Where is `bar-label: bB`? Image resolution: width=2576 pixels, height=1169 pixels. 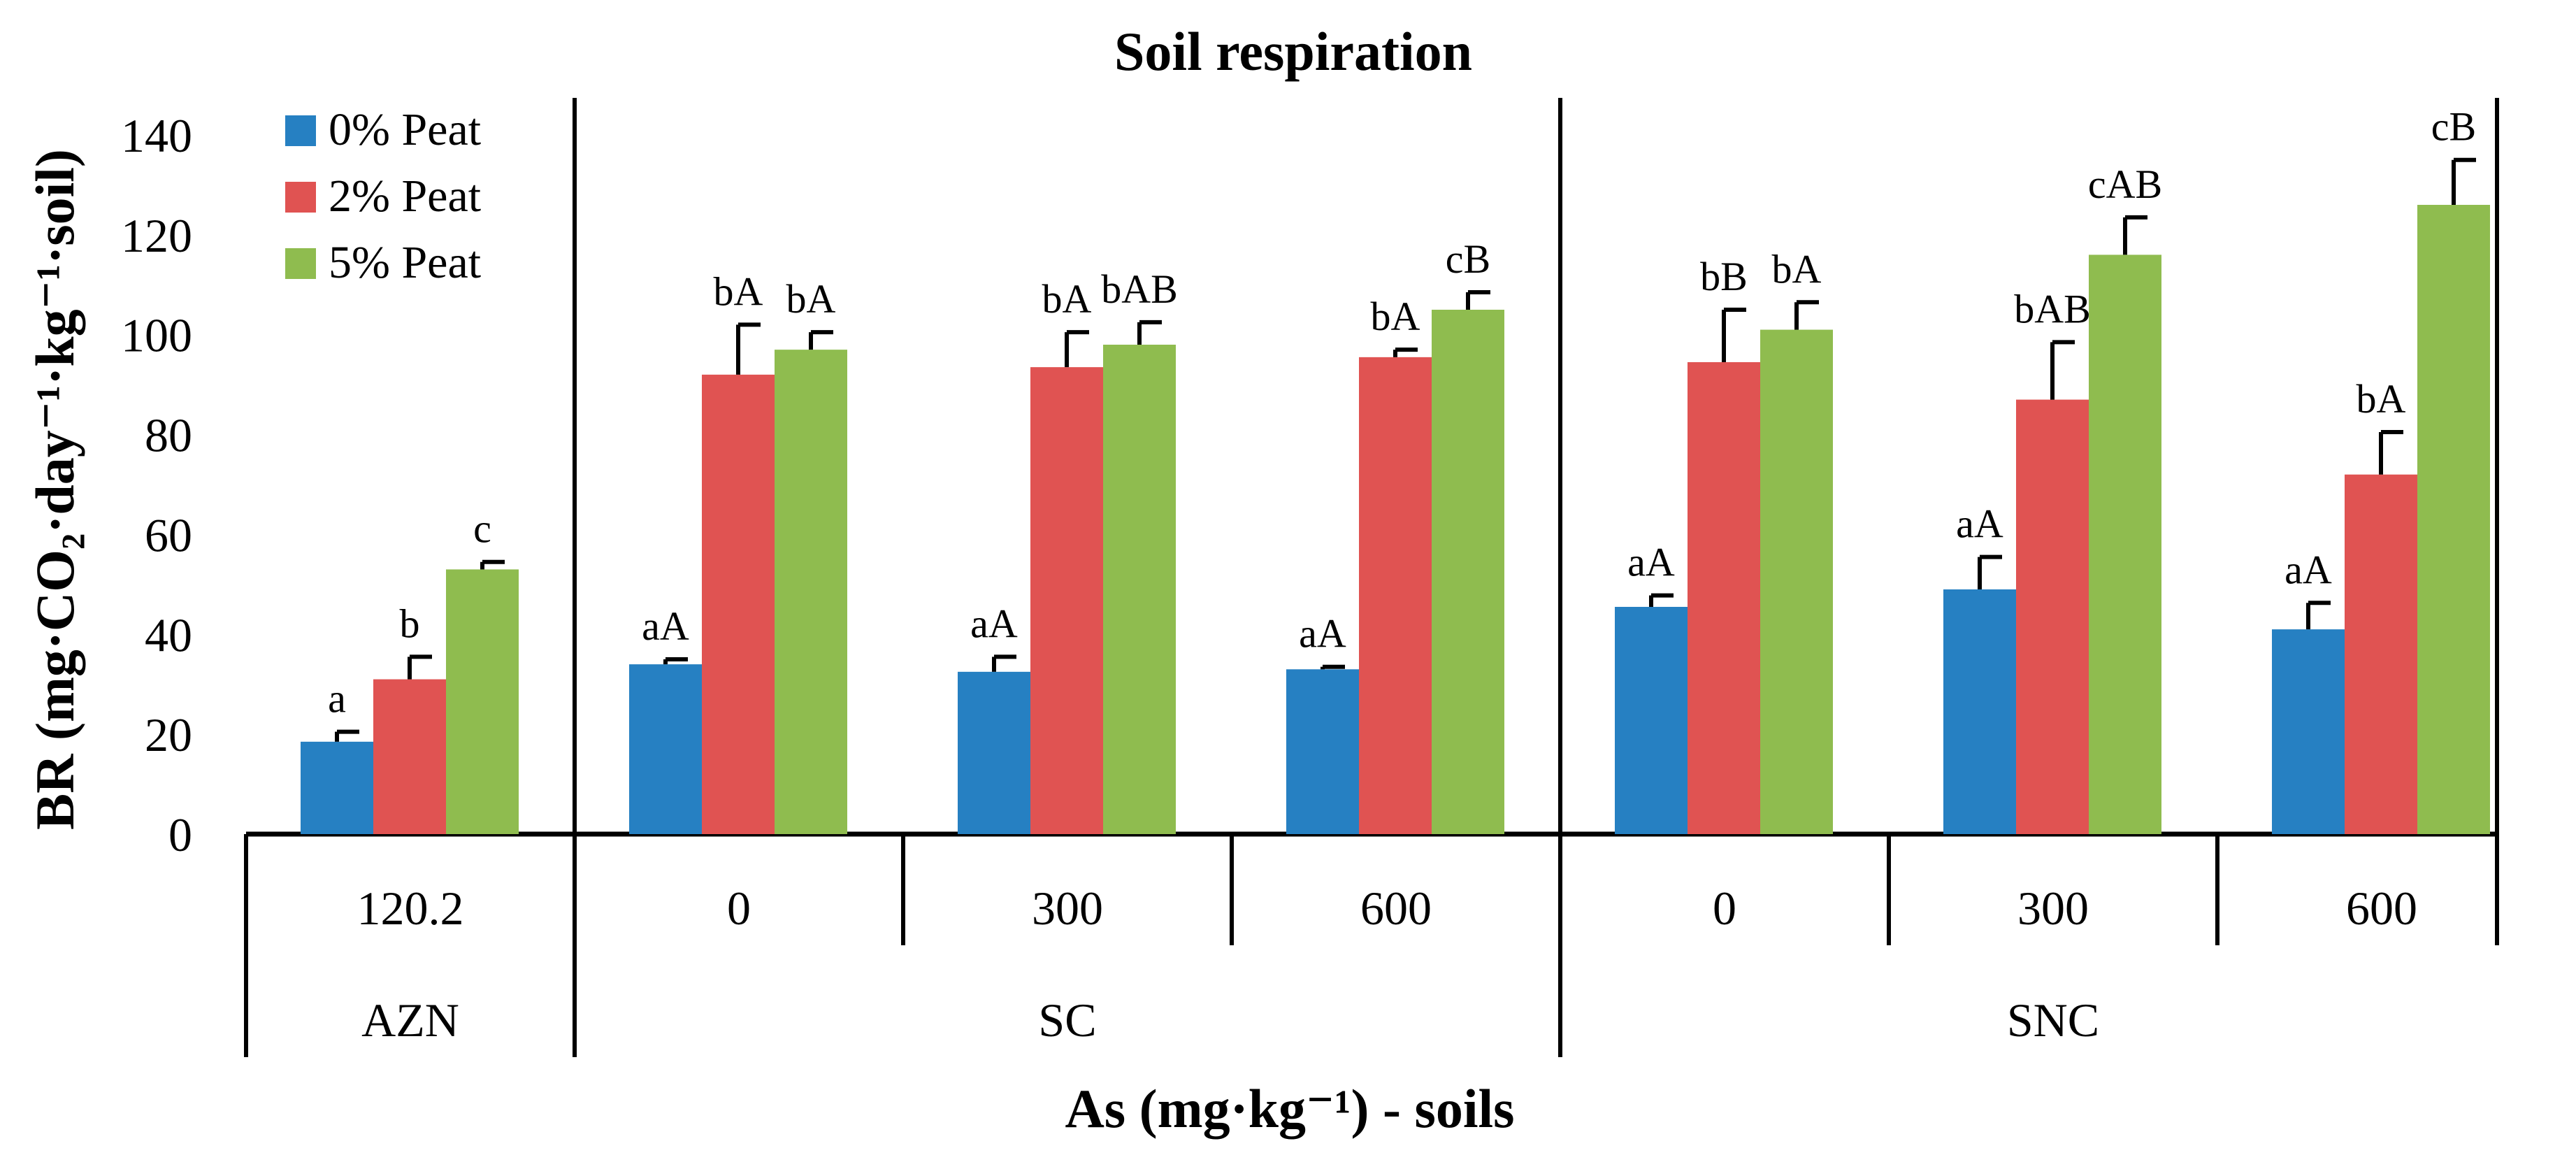 bar-label: bB is located at coordinates (1724, 276).